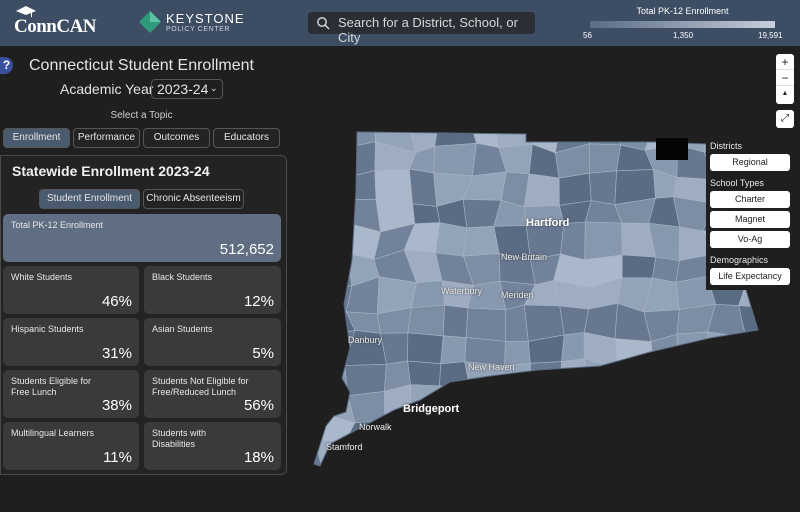  Describe the element at coordinates (246, 138) in the screenshot. I see `tab-educators: Educators` at that location.